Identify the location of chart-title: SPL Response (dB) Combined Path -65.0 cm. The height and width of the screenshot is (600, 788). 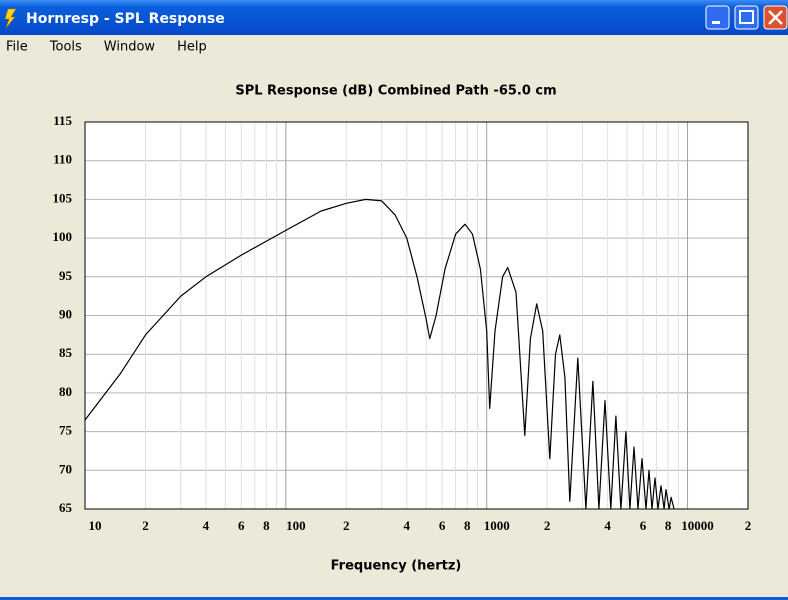
(395, 91).